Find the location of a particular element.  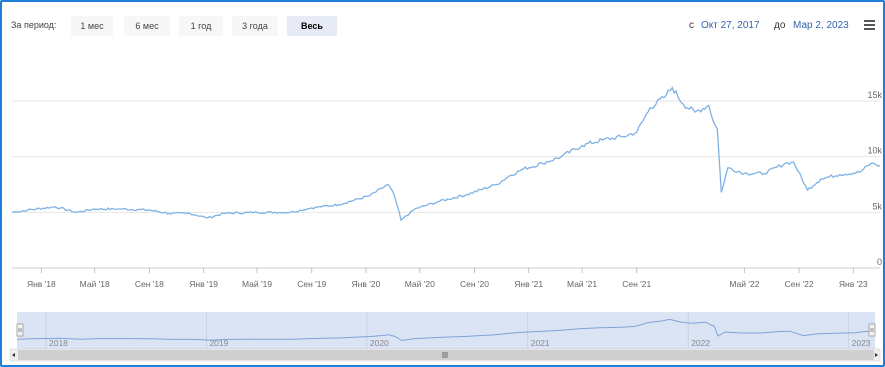

x-tick-label: Сен '18 is located at coordinates (149, 284).